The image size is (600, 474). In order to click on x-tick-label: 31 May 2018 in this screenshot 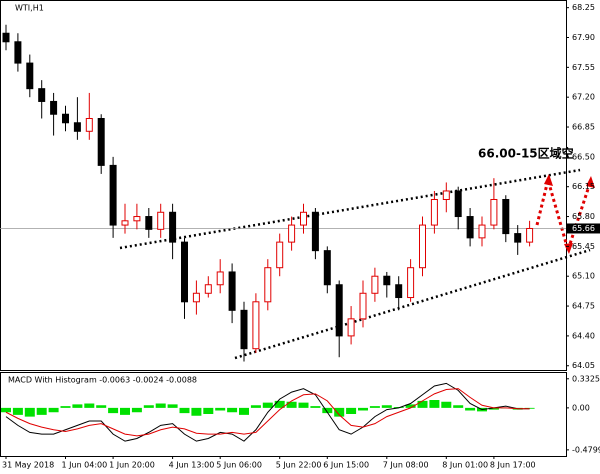, I will do `click(28, 465)`.